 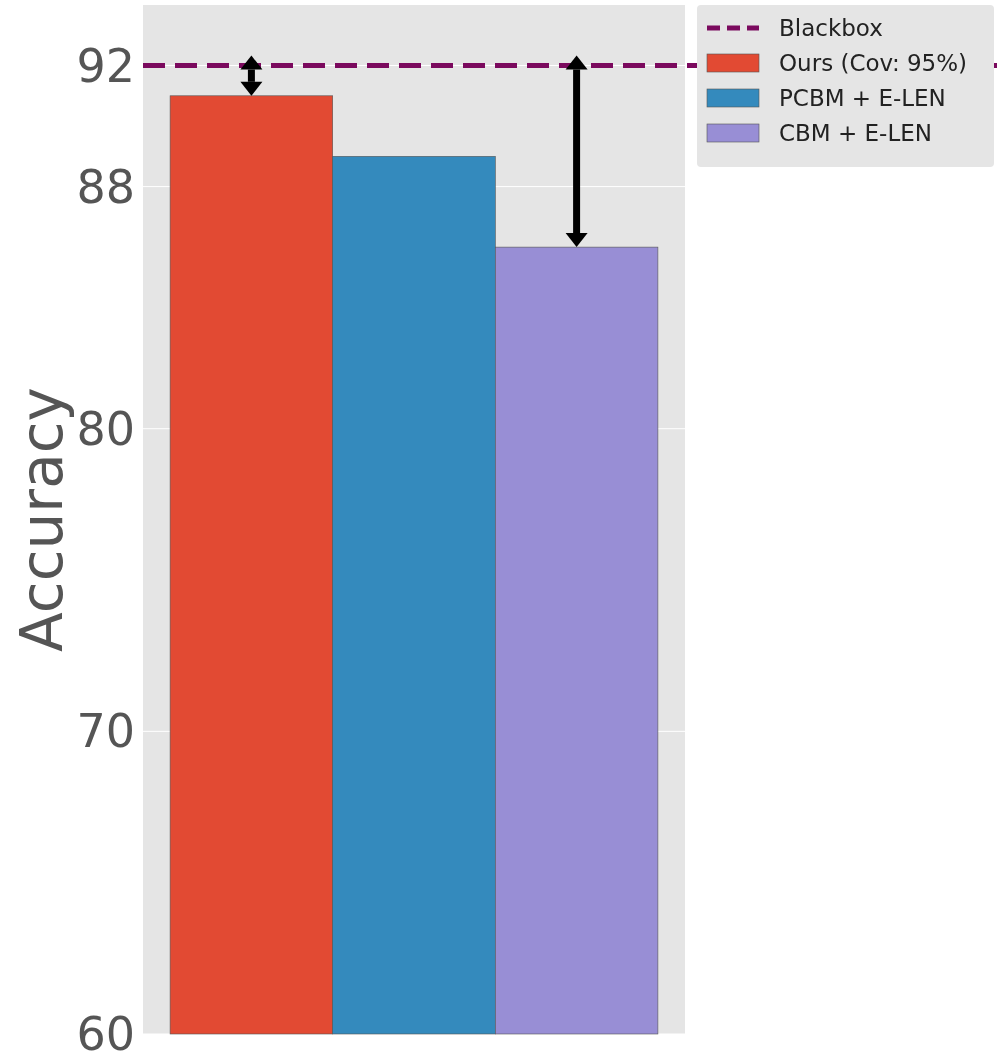 What do you see at coordinates (873, 63) in the screenshot?
I see `legend-label: Ours (Cov: 95%)` at bounding box center [873, 63].